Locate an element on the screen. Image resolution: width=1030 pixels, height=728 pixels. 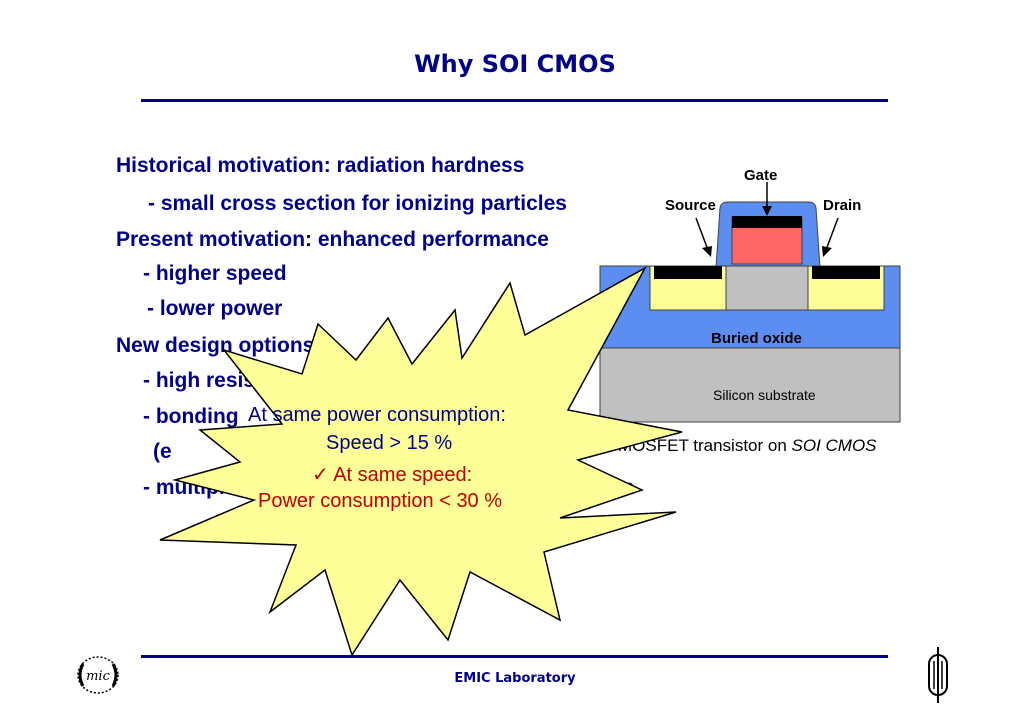
substrate-label: Silicon substrate is located at coordinates (764, 395).